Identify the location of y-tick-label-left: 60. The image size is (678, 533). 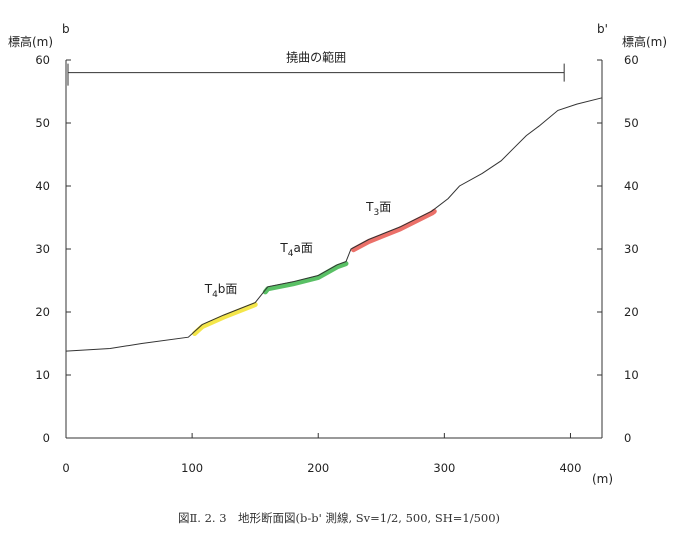
(42, 60).